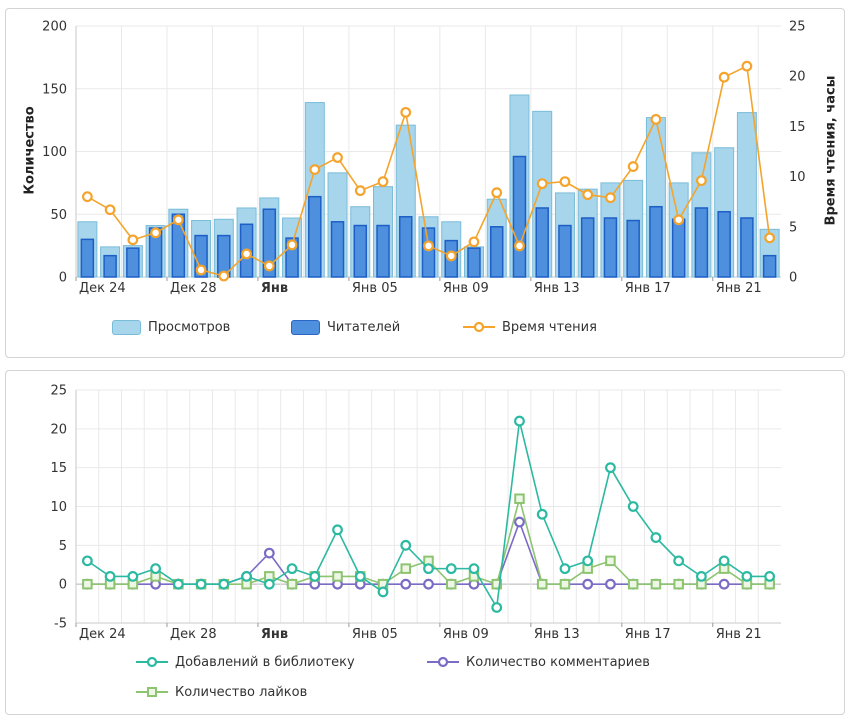  I want to click on legend-item-readers: Читателей, so click(345, 327).